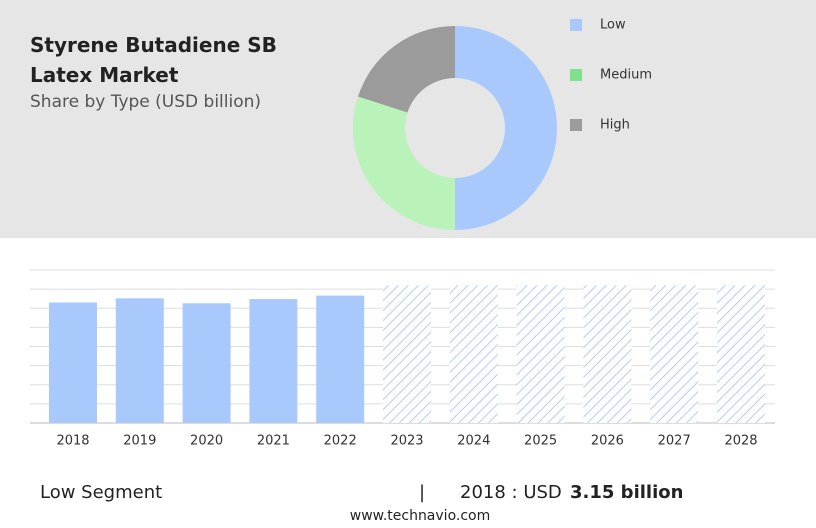  Describe the element at coordinates (406, 441) in the screenshot. I see `x-tick-label: 2023` at that location.